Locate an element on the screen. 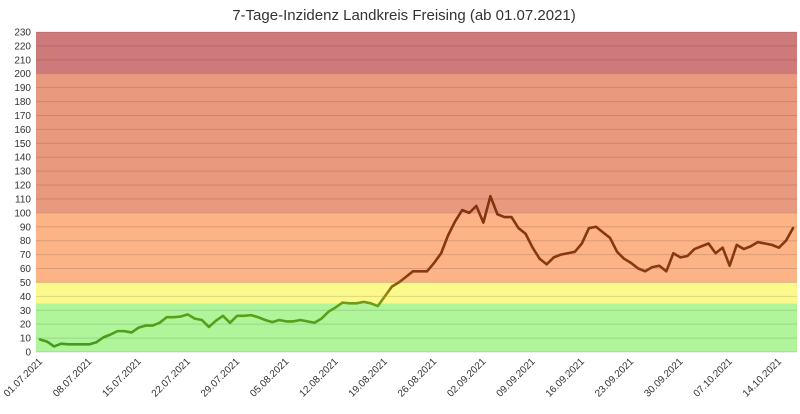  y-tick-label-140: 140 is located at coordinates (22, 158).